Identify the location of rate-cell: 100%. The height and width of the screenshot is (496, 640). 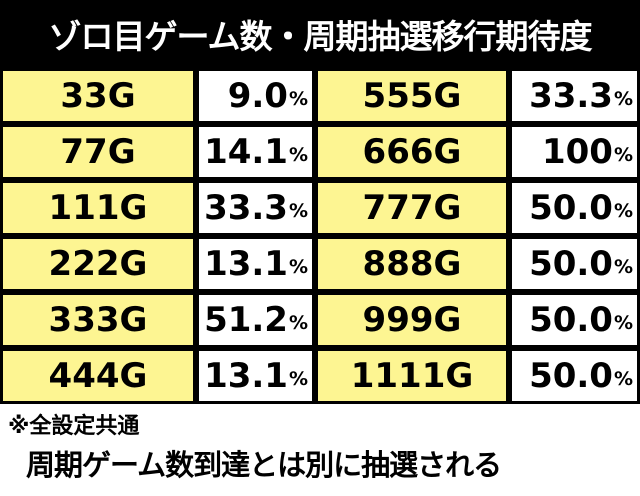
(574, 152).